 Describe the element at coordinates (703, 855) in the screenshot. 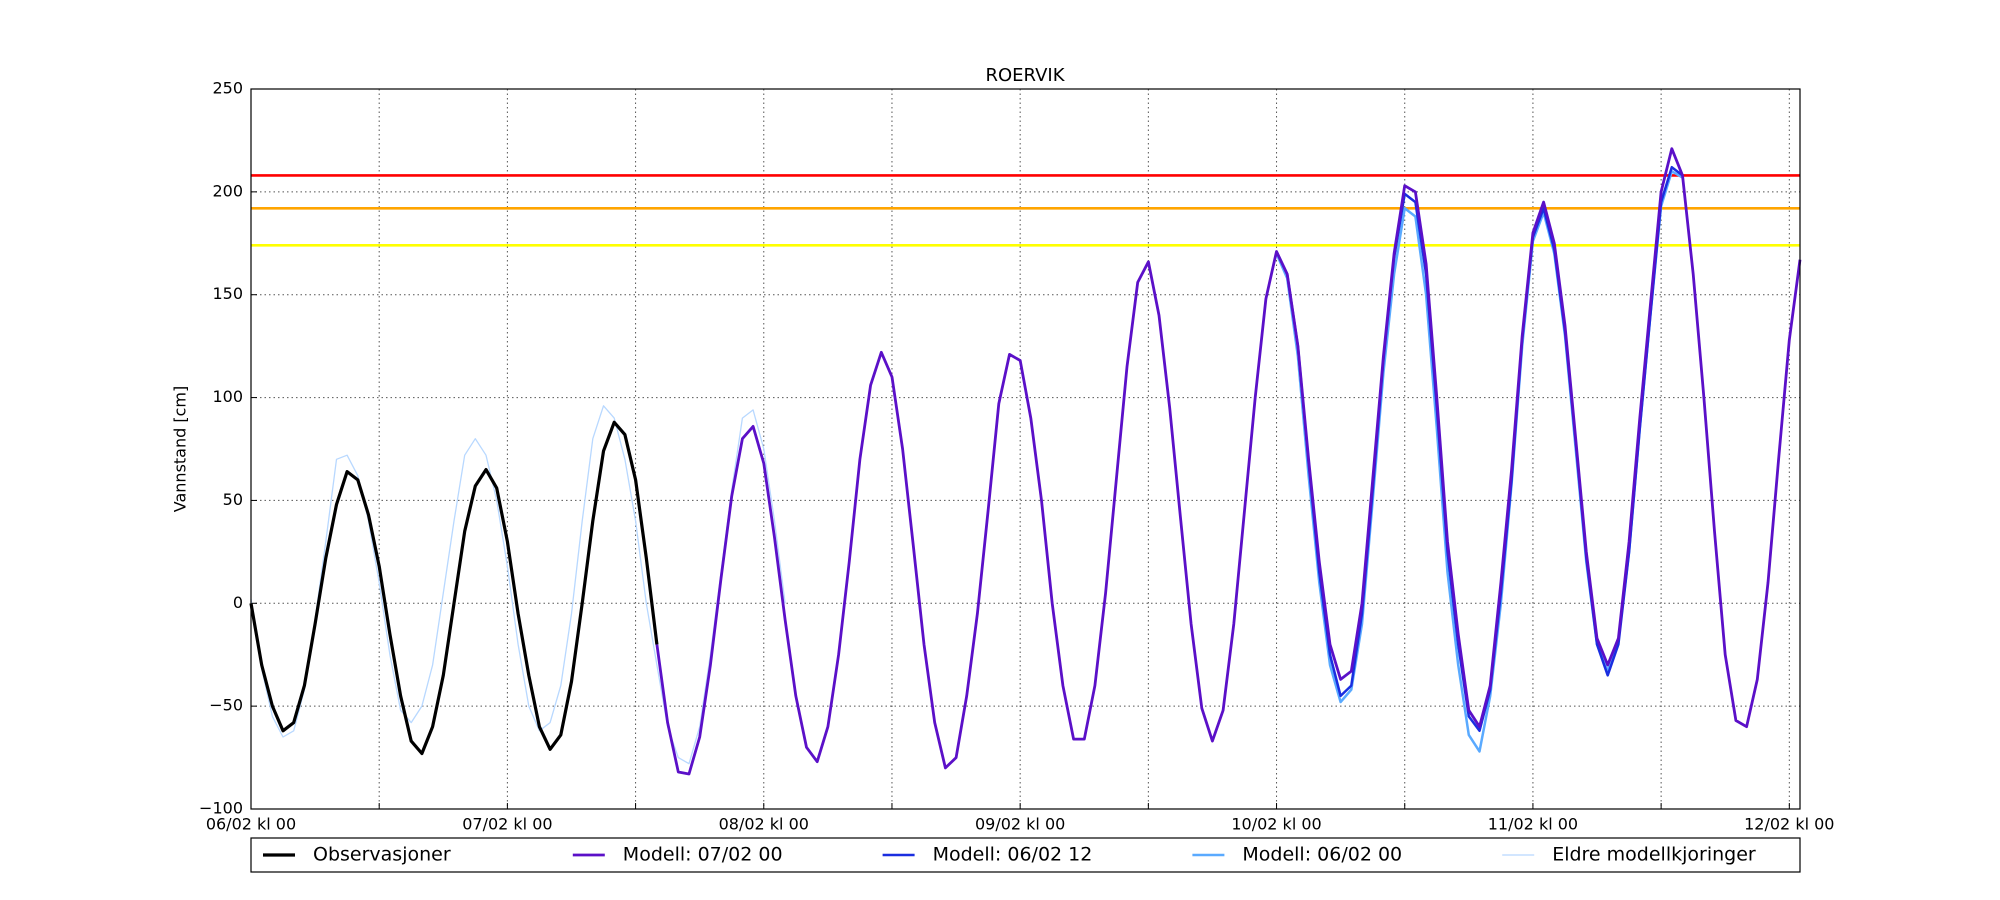

I see `legend-label: Modell: 07/02 00` at that location.